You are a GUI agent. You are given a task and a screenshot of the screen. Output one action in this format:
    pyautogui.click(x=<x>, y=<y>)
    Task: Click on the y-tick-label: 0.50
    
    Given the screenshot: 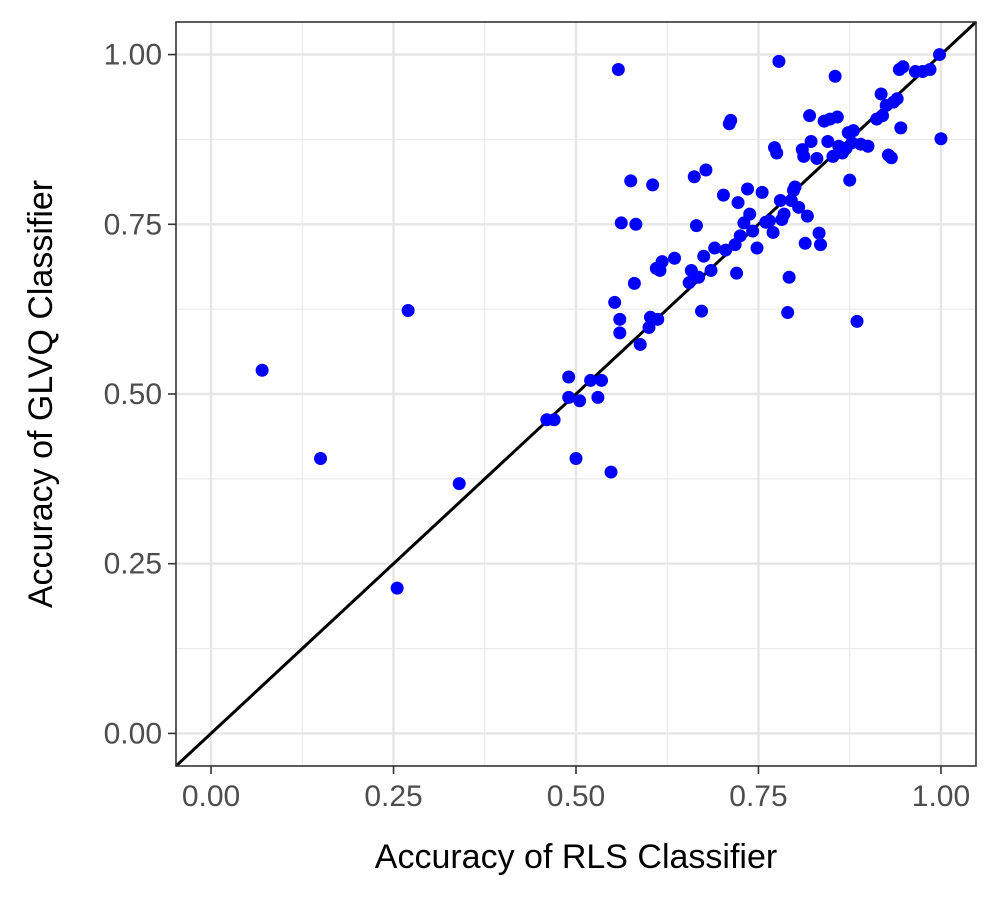 What is the action you would take?
    pyautogui.click(x=133, y=394)
    